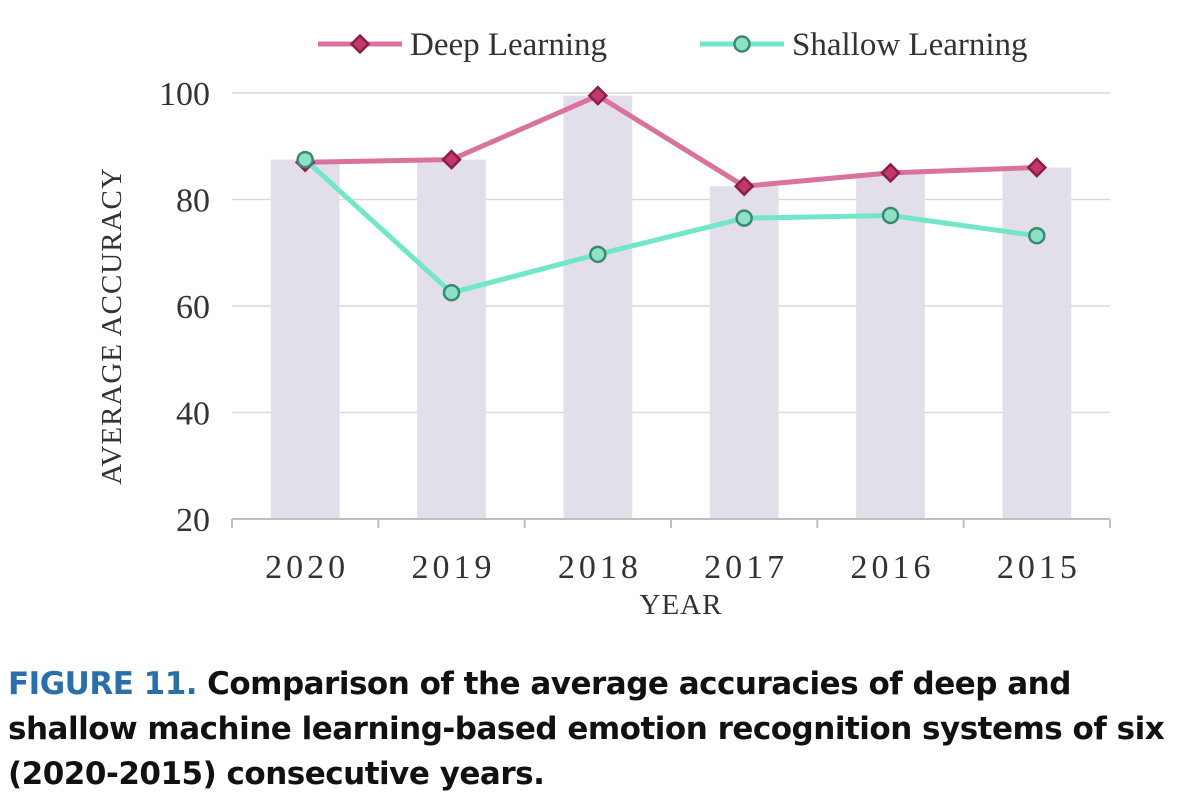 The image size is (1196, 806). What do you see at coordinates (112, 326) in the screenshot?
I see `y-axis-label: AVERAGE ACCURACY` at bounding box center [112, 326].